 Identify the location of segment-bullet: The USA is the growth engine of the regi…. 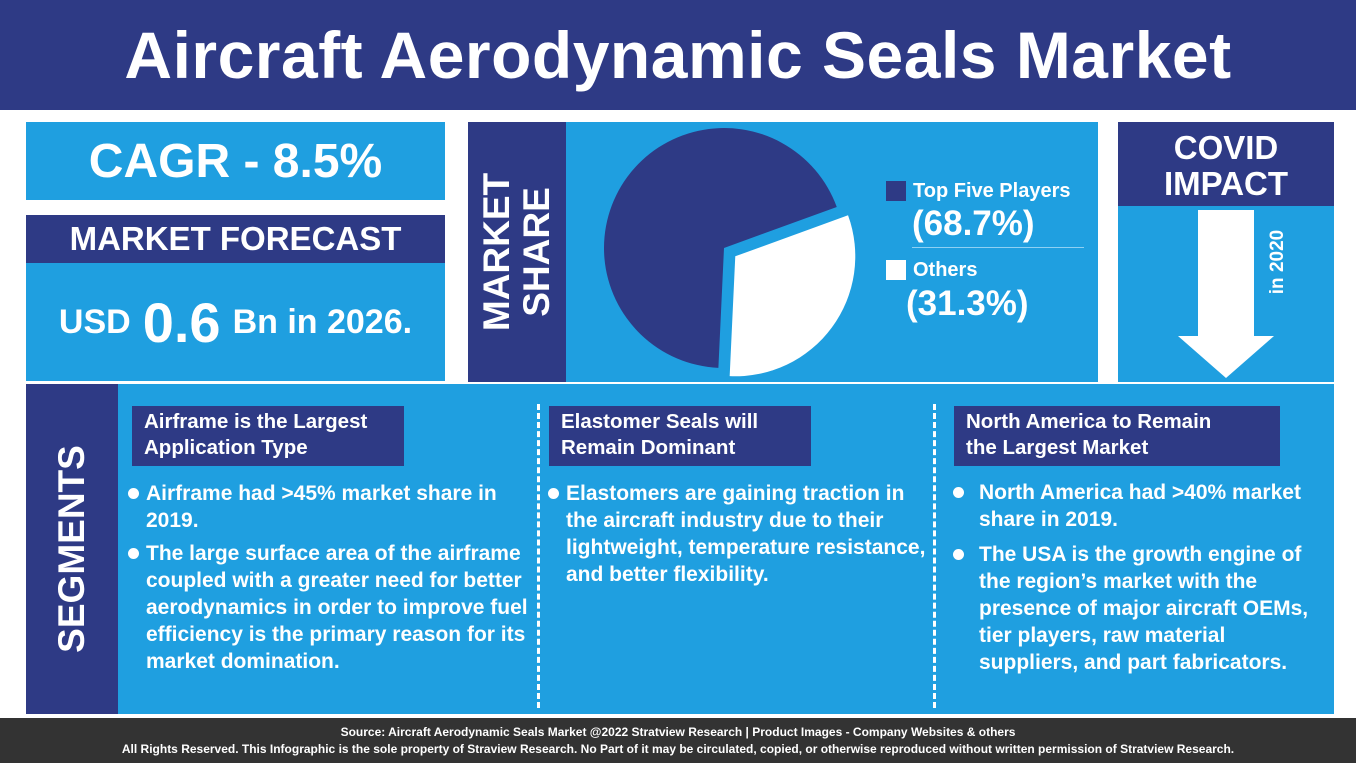
(1138, 608).